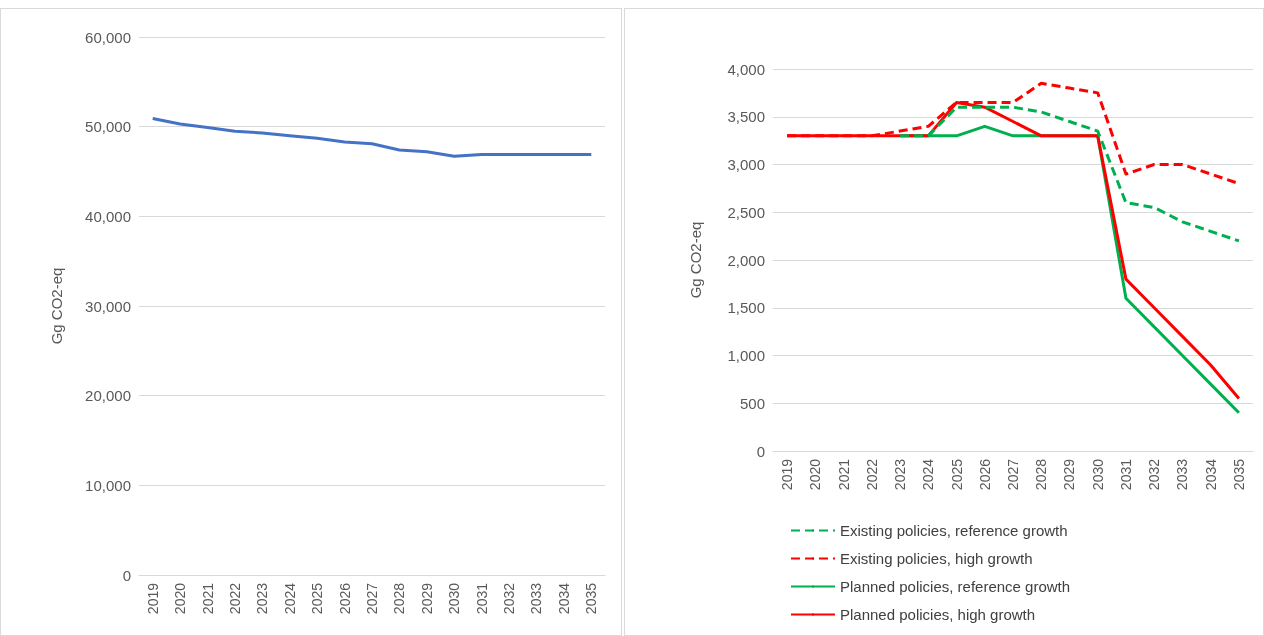  Describe the element at coordinates (746, 212) in the screenshot. I see `y-tick-label: 2,500` at that location.